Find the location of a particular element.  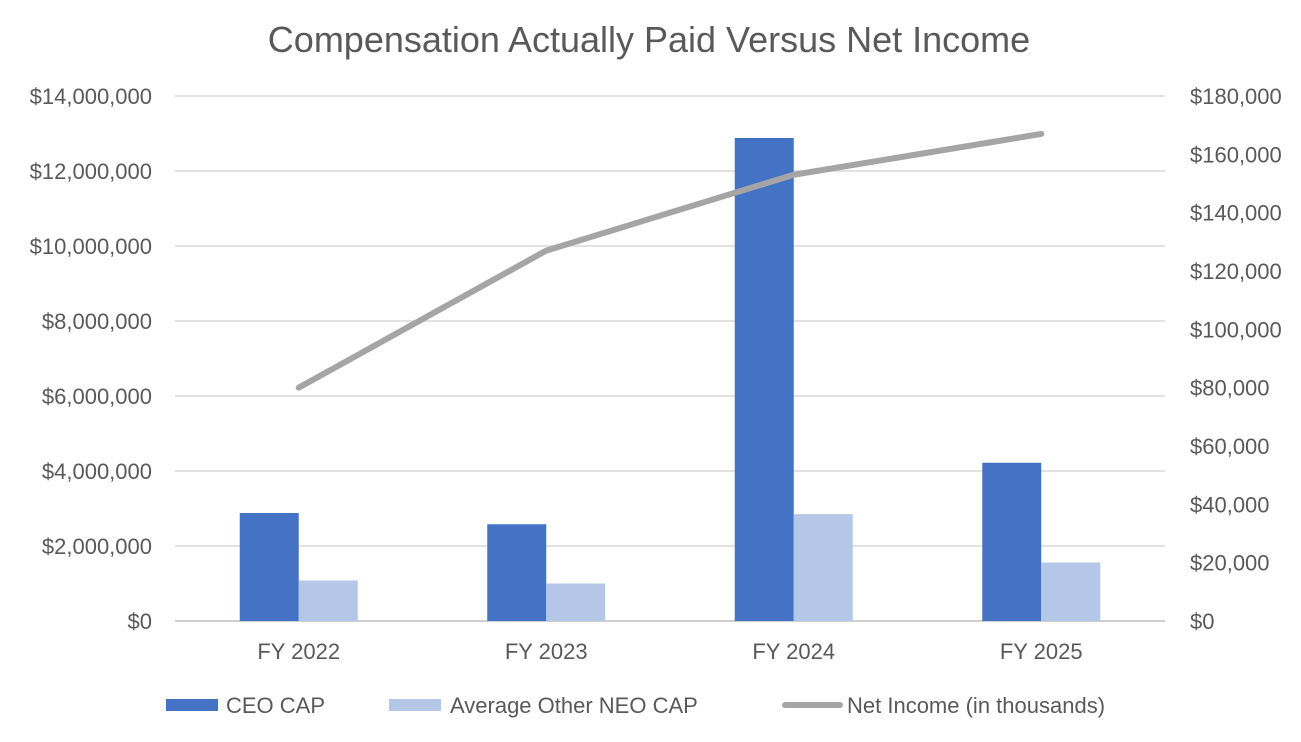

legend-label: Net Income (in thousands) is located at coordinates (976, 705).